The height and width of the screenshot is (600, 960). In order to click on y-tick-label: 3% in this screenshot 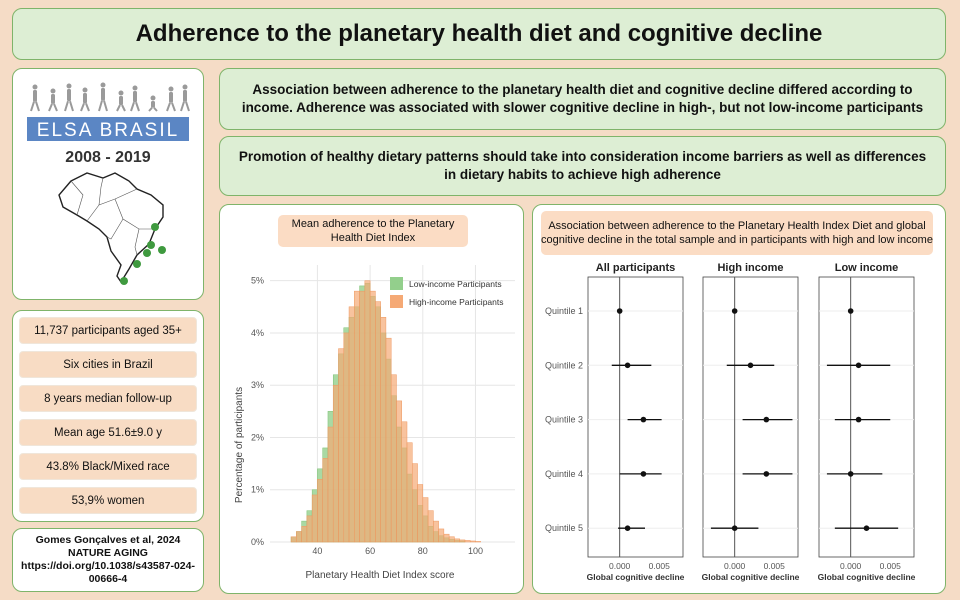, I will do `click(257, 385)`.